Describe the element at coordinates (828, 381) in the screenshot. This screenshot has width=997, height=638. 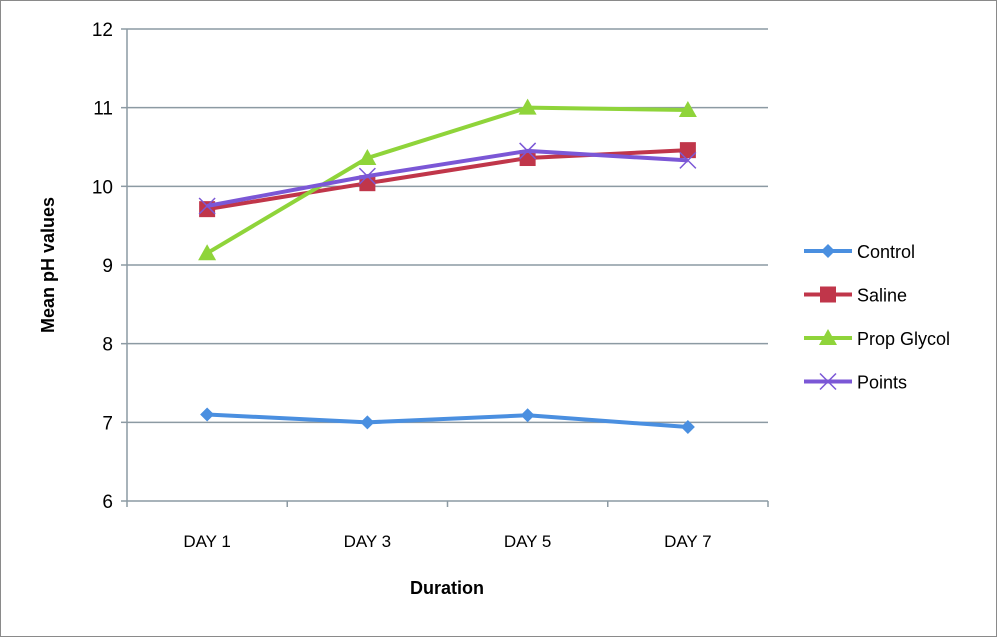
I see `legend-marker-points` at that location.